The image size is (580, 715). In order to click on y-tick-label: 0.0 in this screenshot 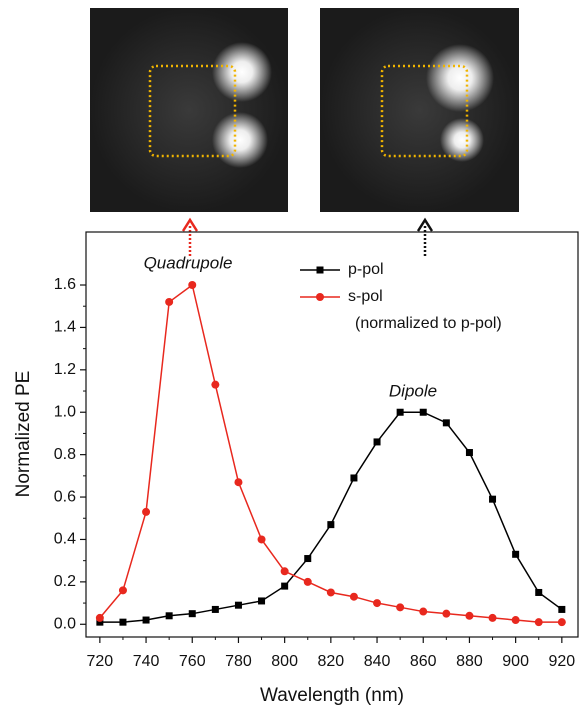, I will do `click(65, 623)`.